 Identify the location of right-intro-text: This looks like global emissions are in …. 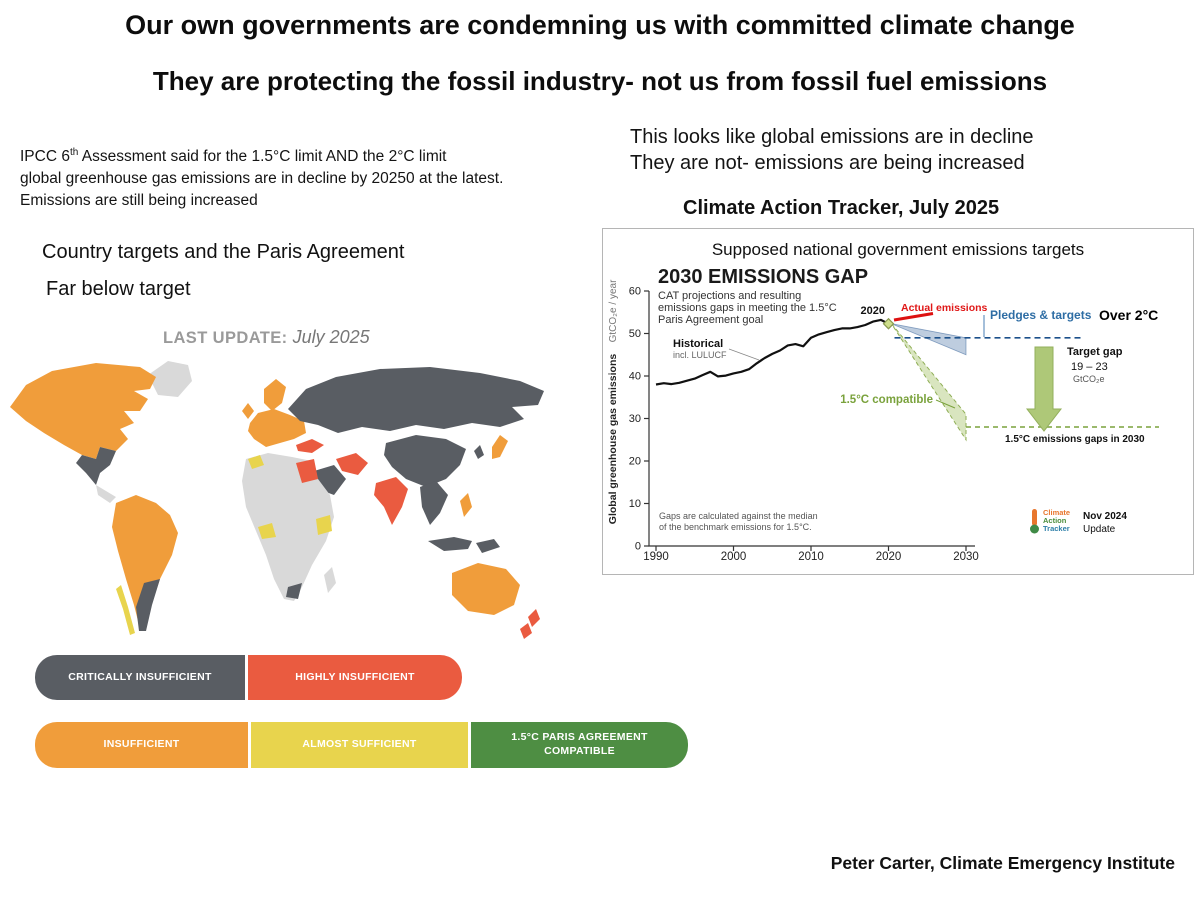
(832, 150).